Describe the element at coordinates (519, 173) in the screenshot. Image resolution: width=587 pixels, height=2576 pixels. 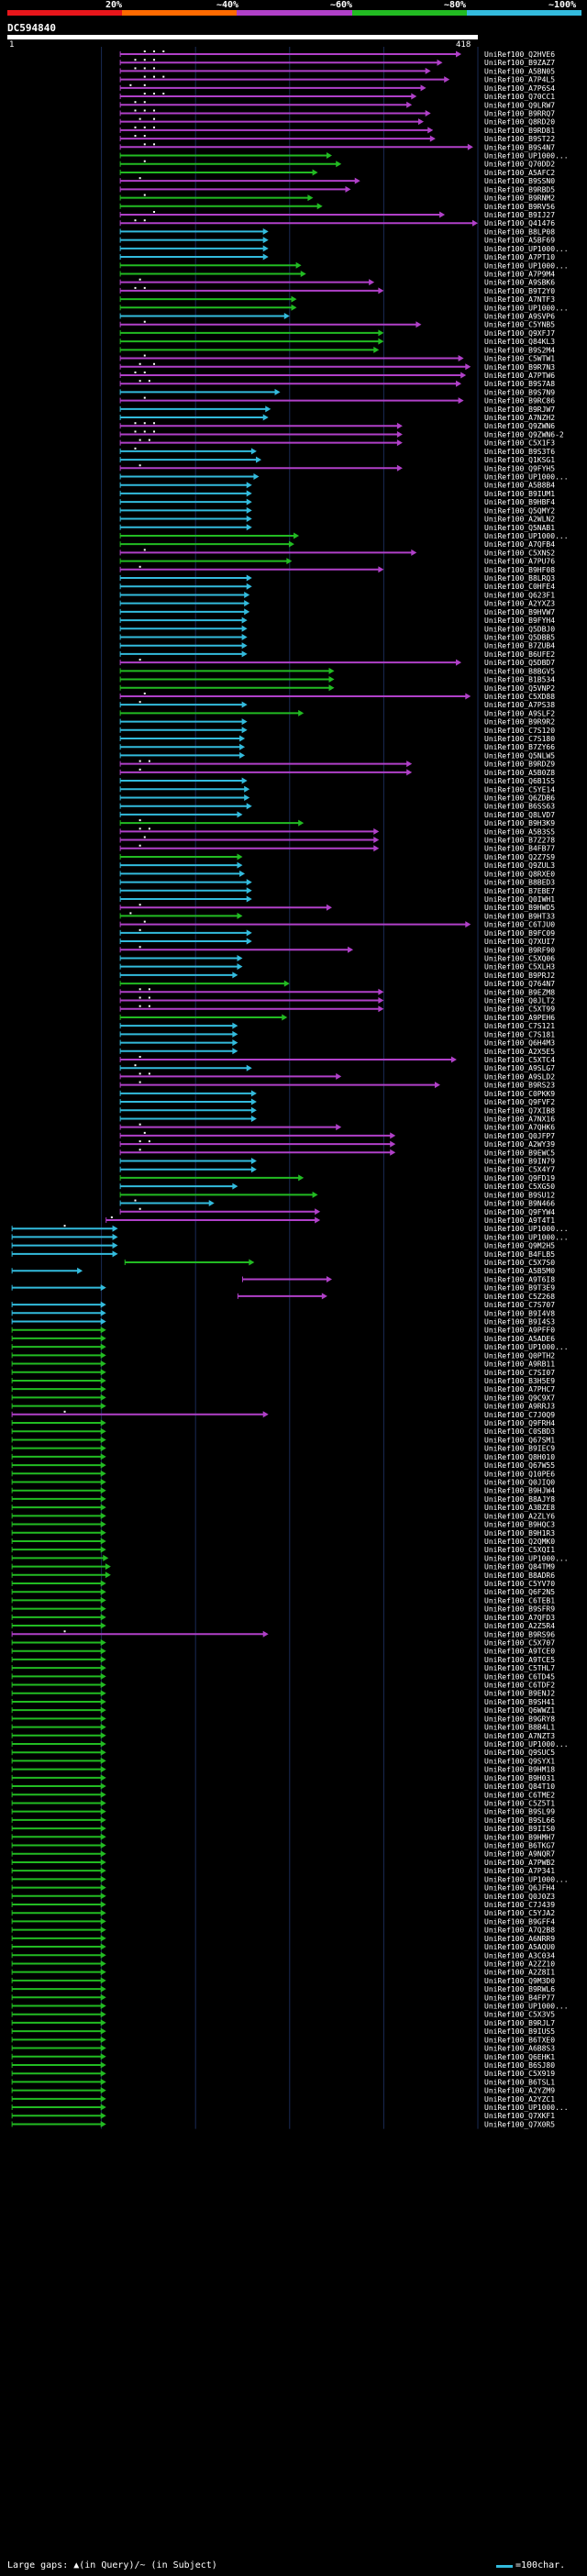
I see `hit-label: UniRef100_A5AFC2` at that location.